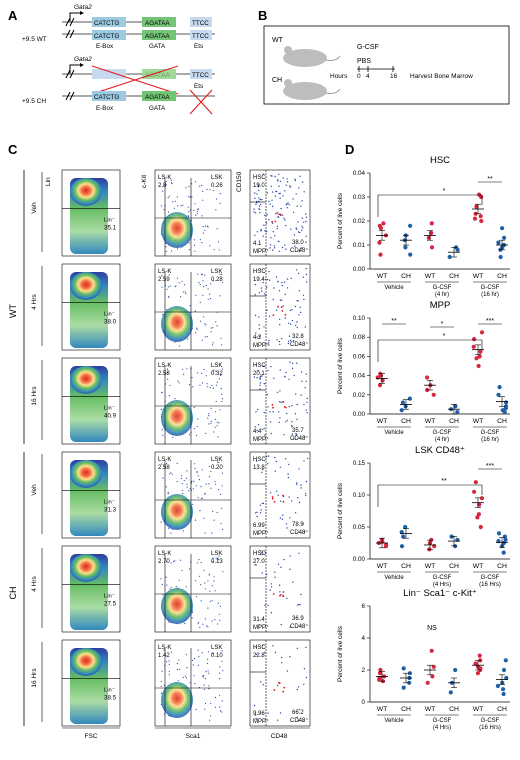 The image size is (520, 760). Describe the element at coordinates (490, 440) in the screenshot. I see `condition-label: (16 hr)` at that location.